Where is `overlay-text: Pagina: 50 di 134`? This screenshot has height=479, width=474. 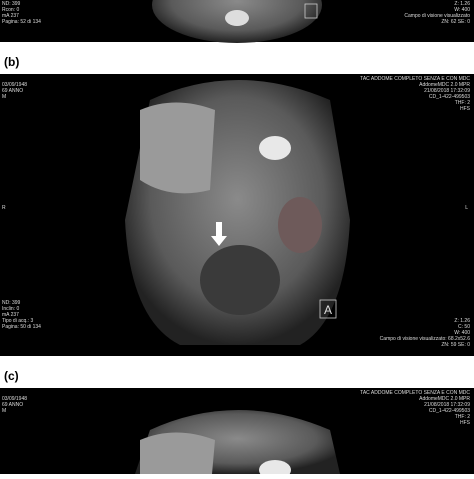
overlay-text: Pagina: 50 di 134 is located at coordinates (21, 327).